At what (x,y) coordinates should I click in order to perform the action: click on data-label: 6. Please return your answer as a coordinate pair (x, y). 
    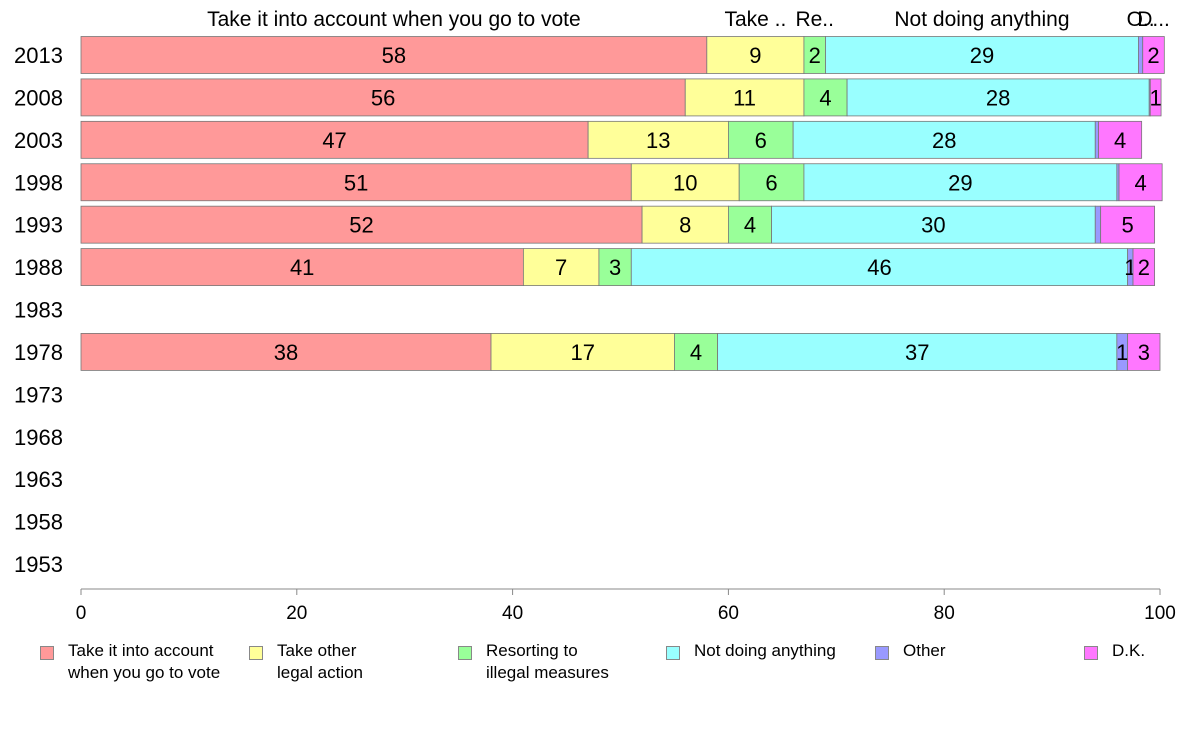
    Looking at the image, I should click on (761, 140).